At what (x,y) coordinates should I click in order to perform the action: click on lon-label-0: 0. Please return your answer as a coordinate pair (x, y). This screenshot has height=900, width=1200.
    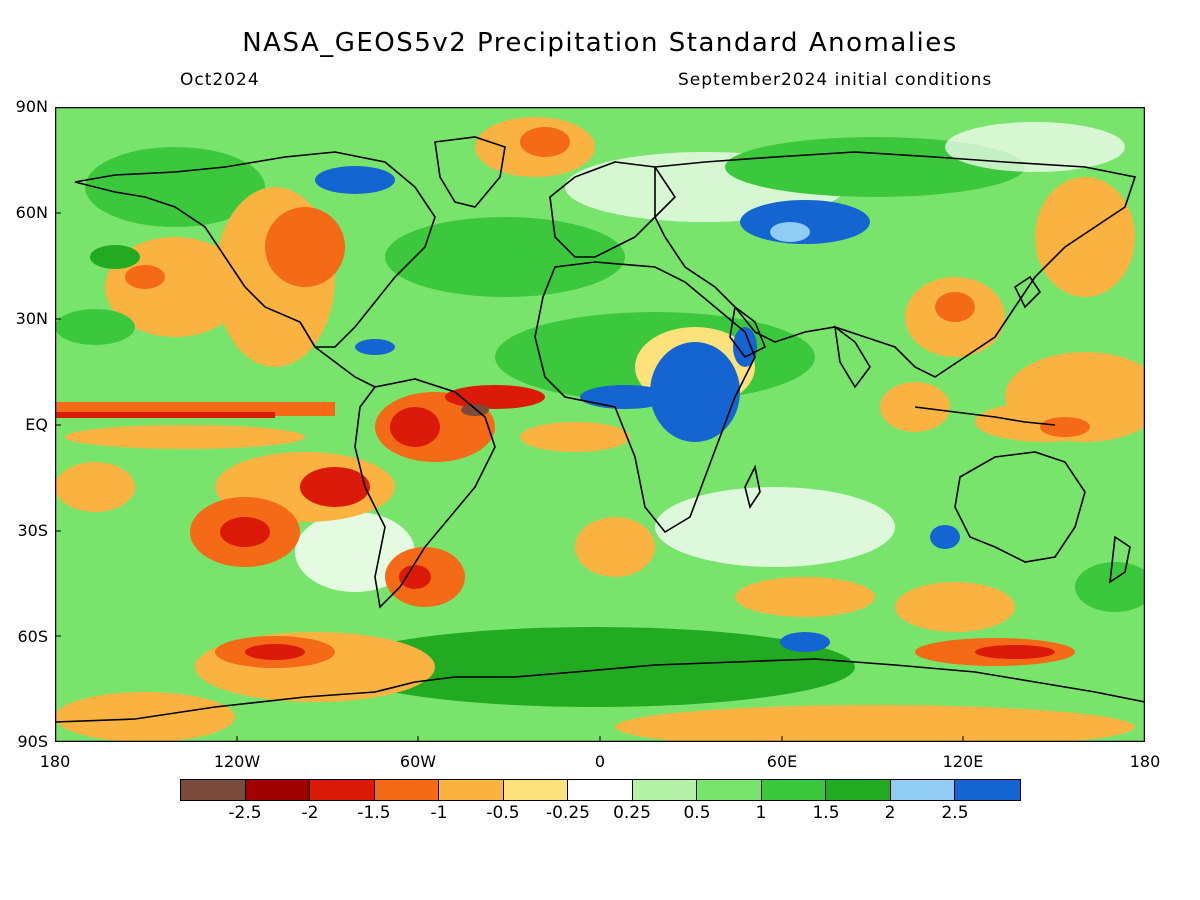
    Looking at the image, I should click on (600, 761).